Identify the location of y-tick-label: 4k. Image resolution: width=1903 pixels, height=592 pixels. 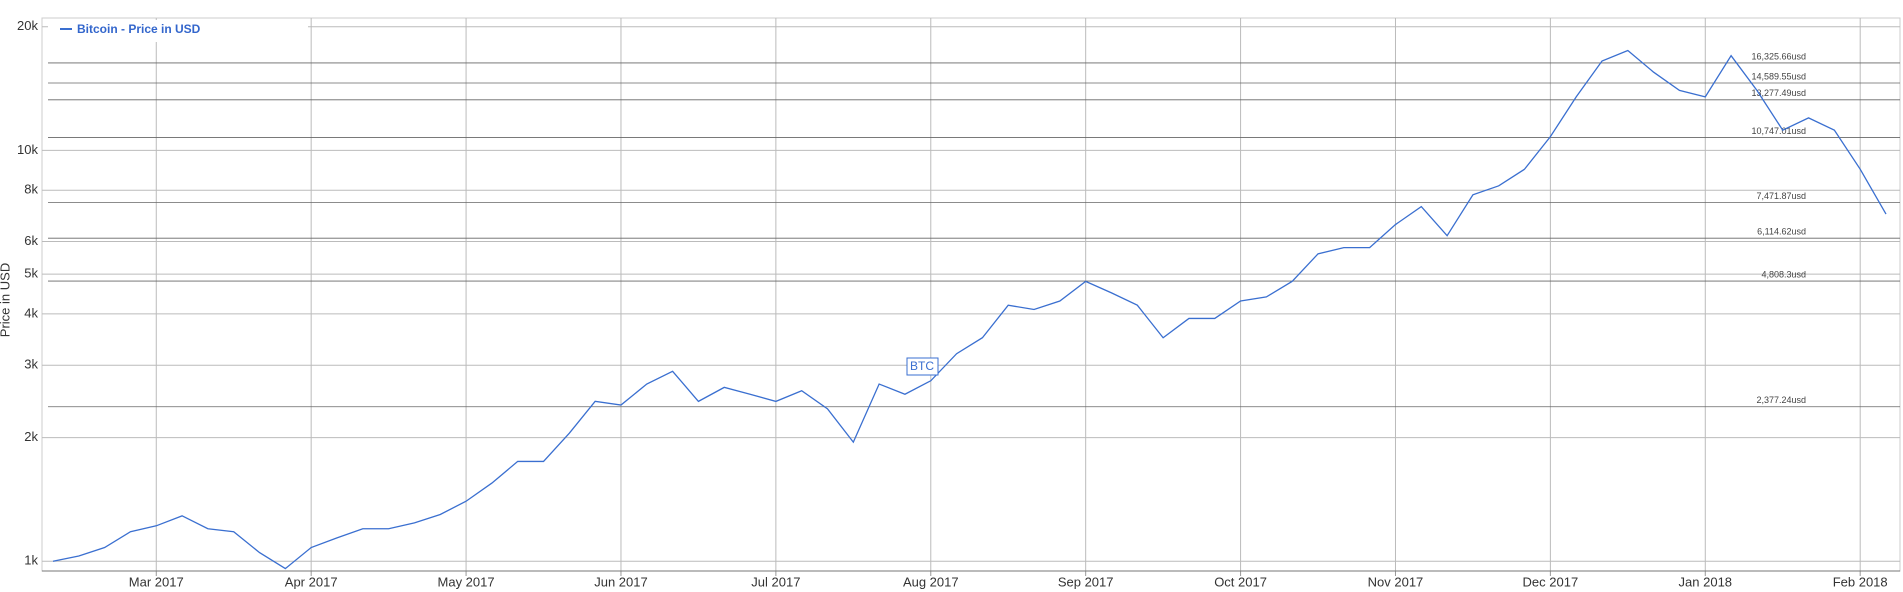
(31, 312).